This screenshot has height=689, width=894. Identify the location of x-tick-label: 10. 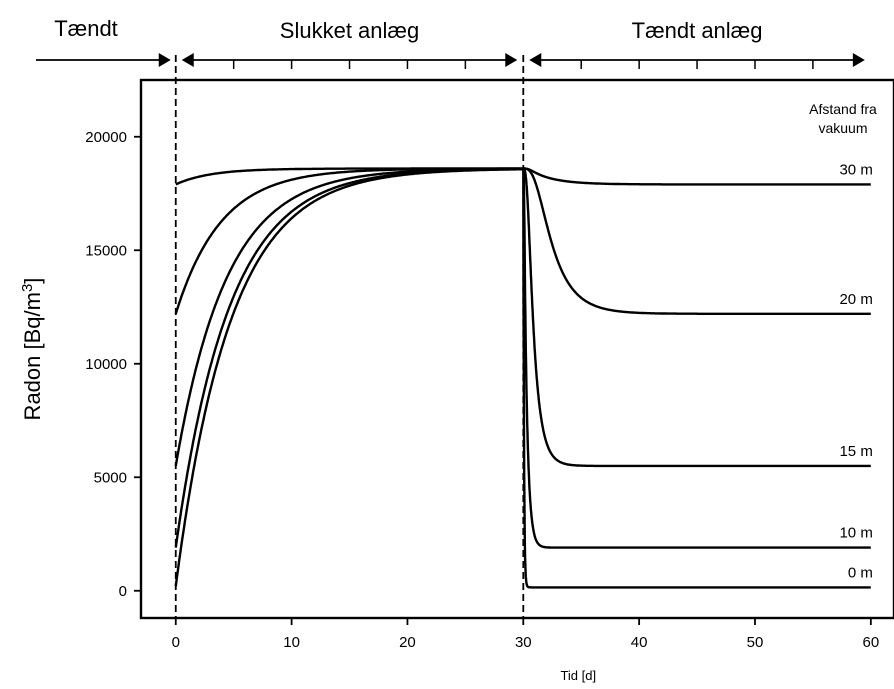
(291, 642).